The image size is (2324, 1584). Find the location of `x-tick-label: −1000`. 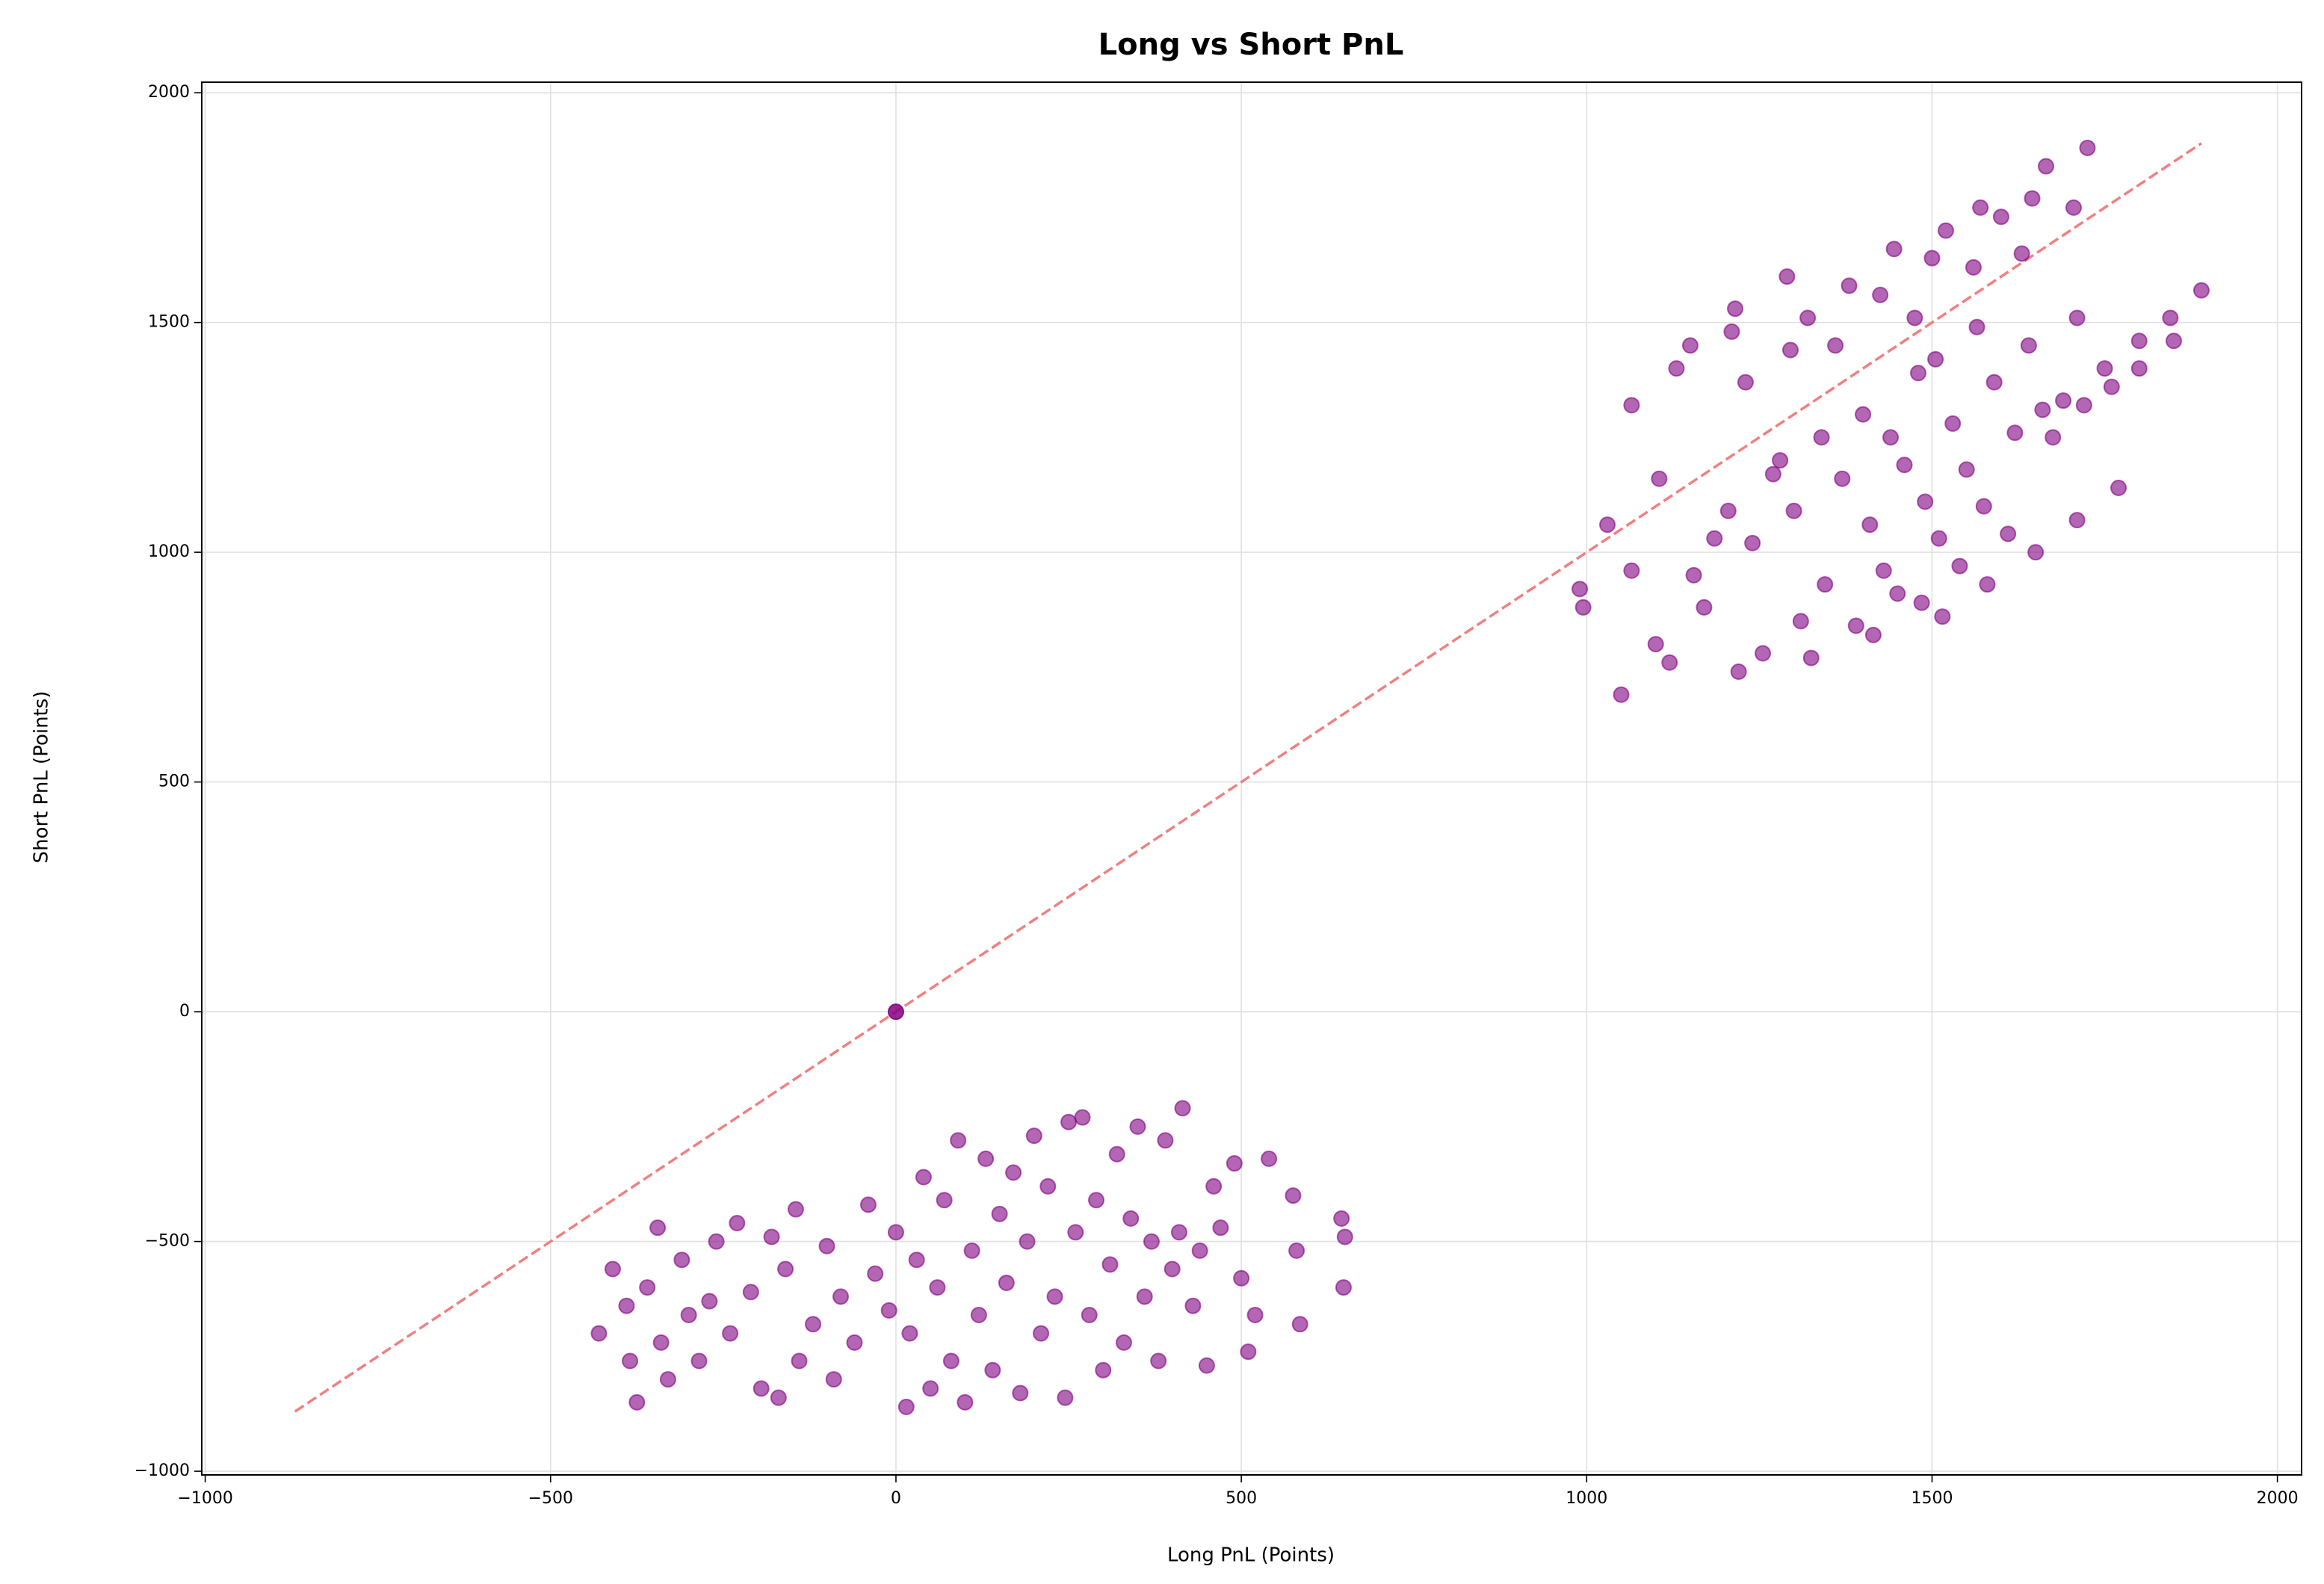

x-tick-label: −1000 is located at coordinates (204, 1498).